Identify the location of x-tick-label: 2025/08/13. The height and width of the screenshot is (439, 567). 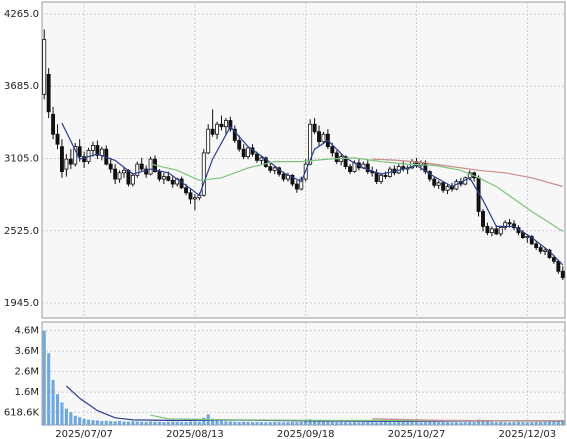
(195, 434).